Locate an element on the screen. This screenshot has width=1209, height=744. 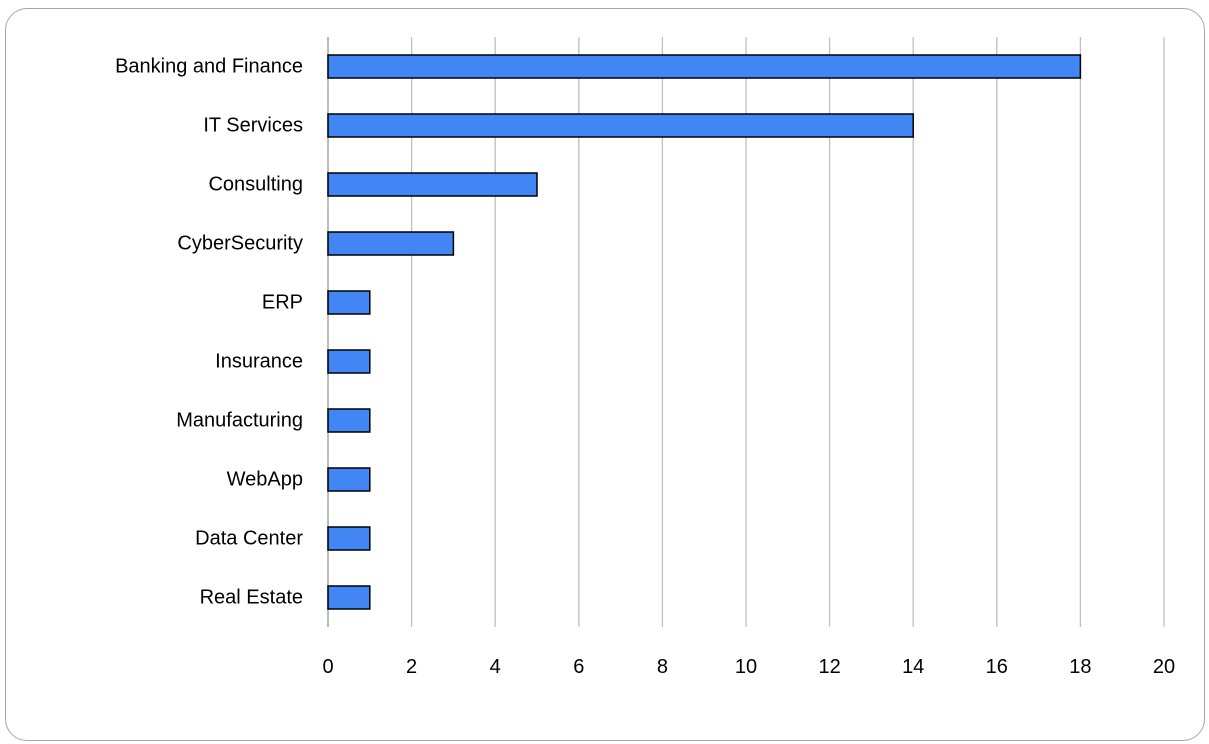
category-label-0: Banking and Finance is located at coordinates (209, 67).